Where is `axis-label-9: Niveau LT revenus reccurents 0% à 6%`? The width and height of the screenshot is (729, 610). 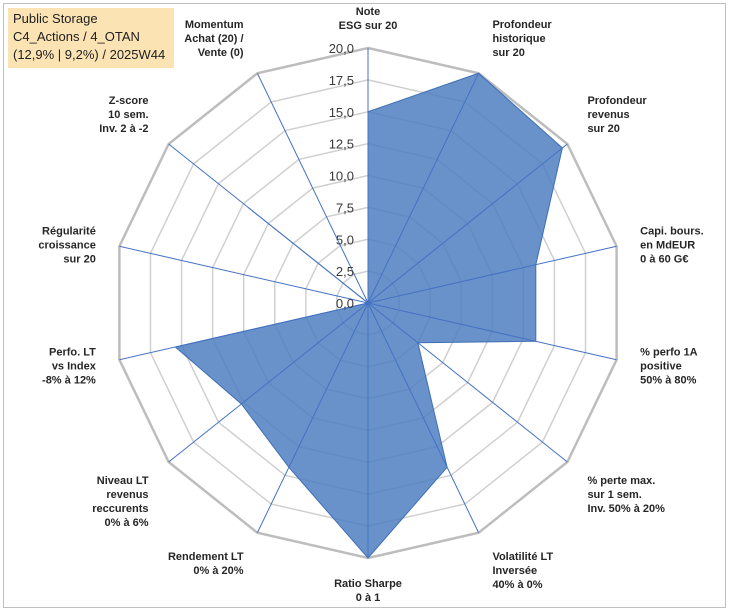 axis-label-9: Niveau LT revenus reccurents 0% à 6% is located at coordinates (120, 502).